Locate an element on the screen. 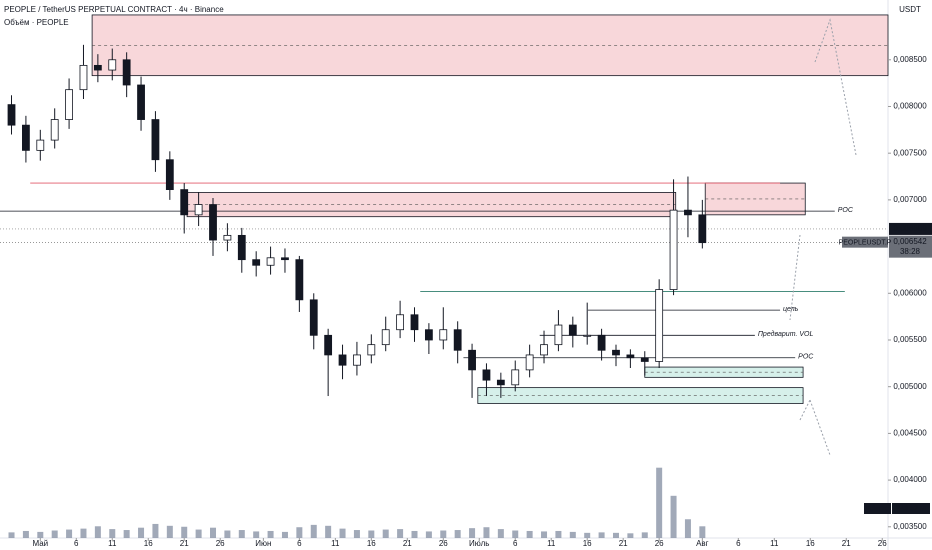 This screenshot has width=932, height=550. level-label: цель is located at coordinates (791, 309).